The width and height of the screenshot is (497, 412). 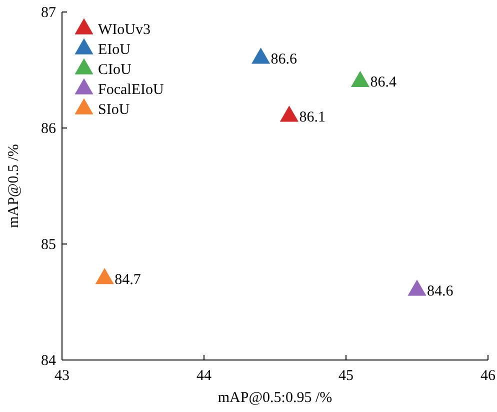 I want to click on y-tick-label: 87, so click(x=48, y=13).